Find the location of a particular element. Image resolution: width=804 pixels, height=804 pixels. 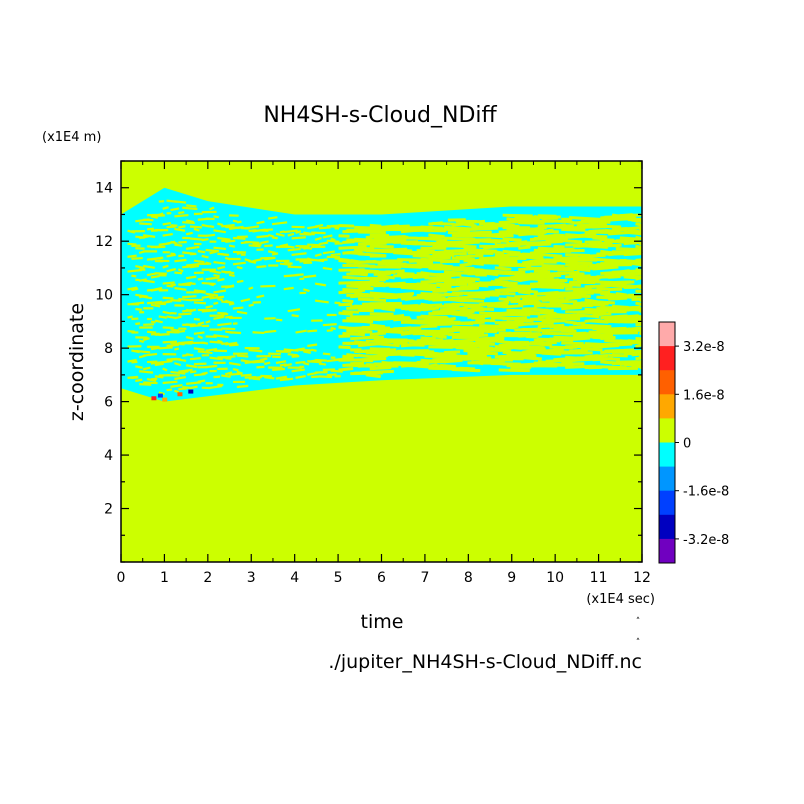

colorbar is located at coordinates (667, 442).